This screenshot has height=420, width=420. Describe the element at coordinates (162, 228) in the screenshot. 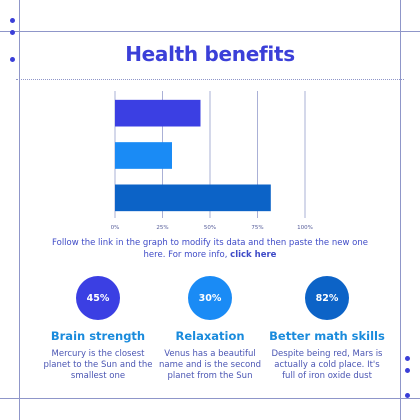

I see `x-tick-label: 25%` at that location.